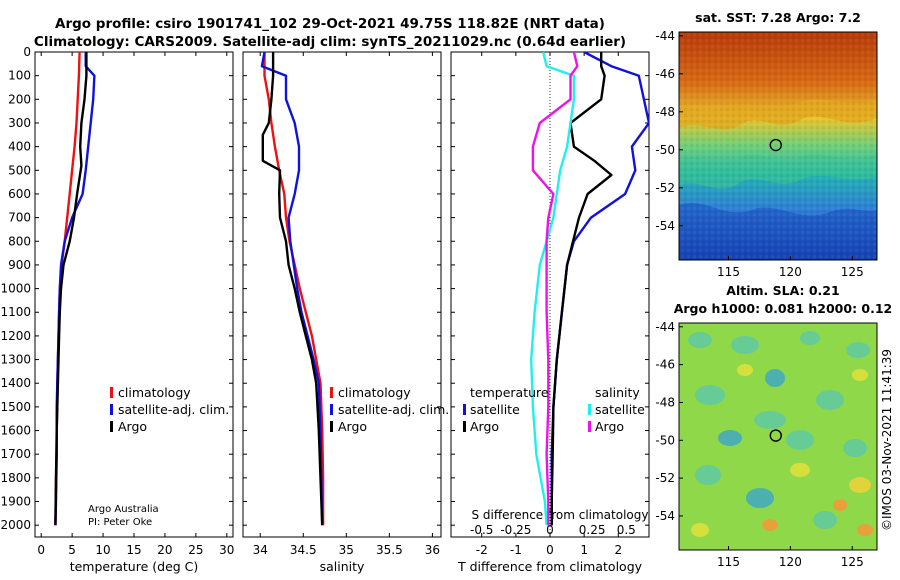  I want to click on y-tick-label: 1100, so click(15, 312).